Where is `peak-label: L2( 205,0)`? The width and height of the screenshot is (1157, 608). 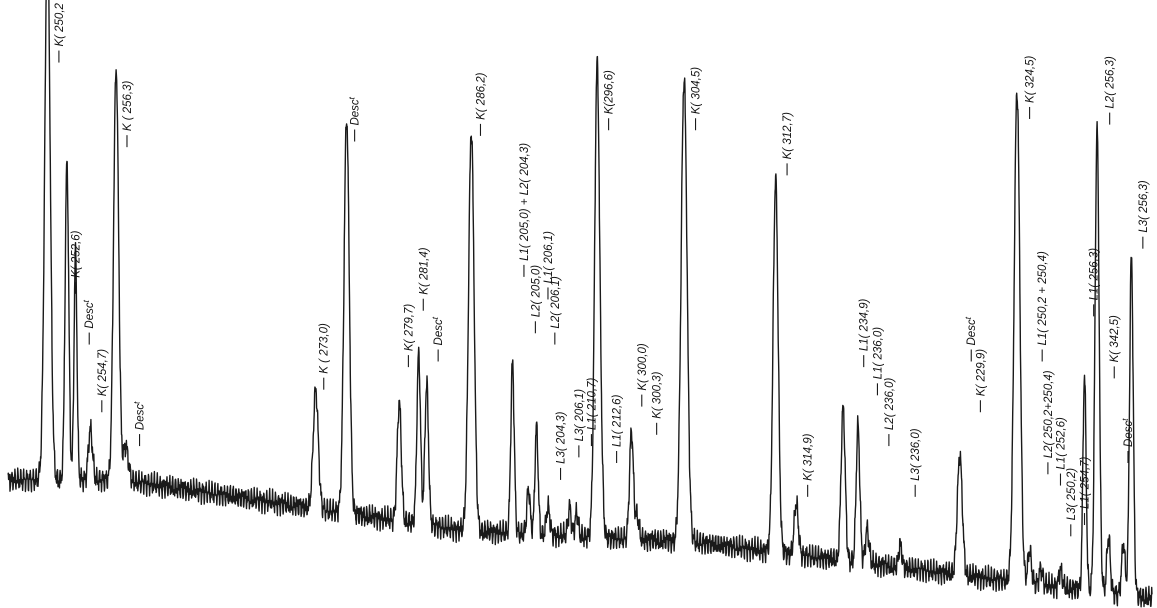 peak-label: L2( 205,0) is located at coordinates (536, 291).